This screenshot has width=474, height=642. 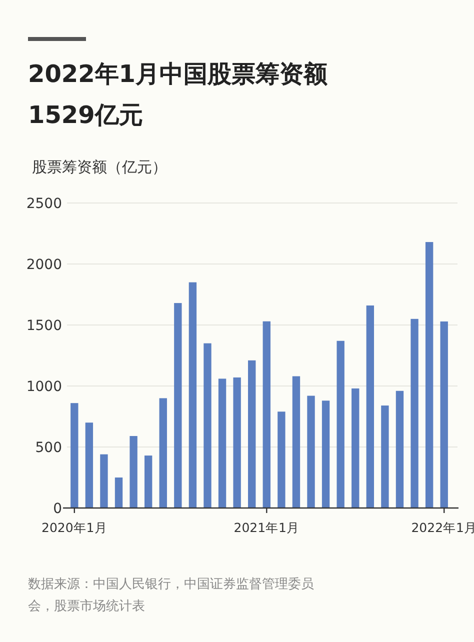 I want to click on y-tick-label: 1000, so click(x=44, y=387).